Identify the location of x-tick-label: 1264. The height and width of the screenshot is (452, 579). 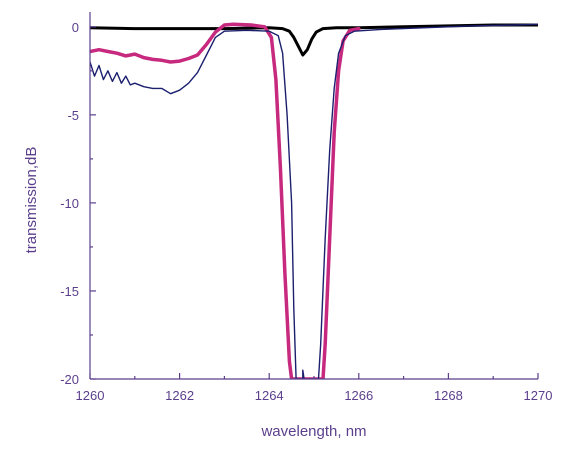
(269, 395).